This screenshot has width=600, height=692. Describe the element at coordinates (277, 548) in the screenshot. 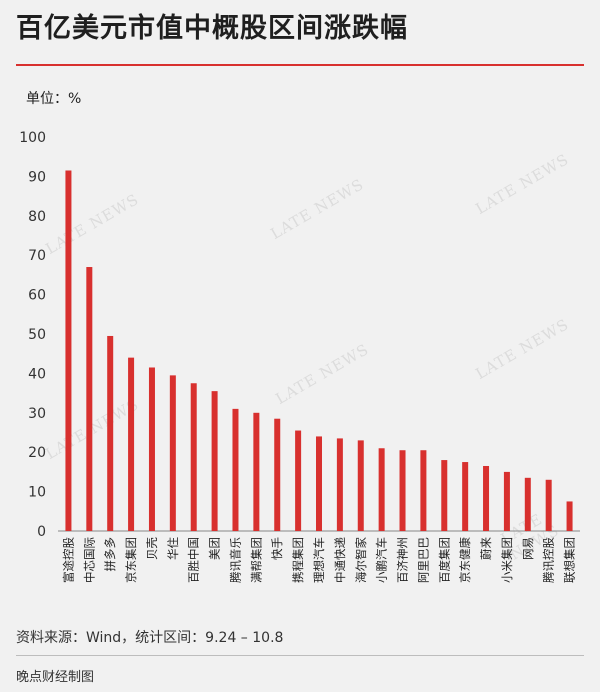

I see `x-tick-label: 快手` at that location.